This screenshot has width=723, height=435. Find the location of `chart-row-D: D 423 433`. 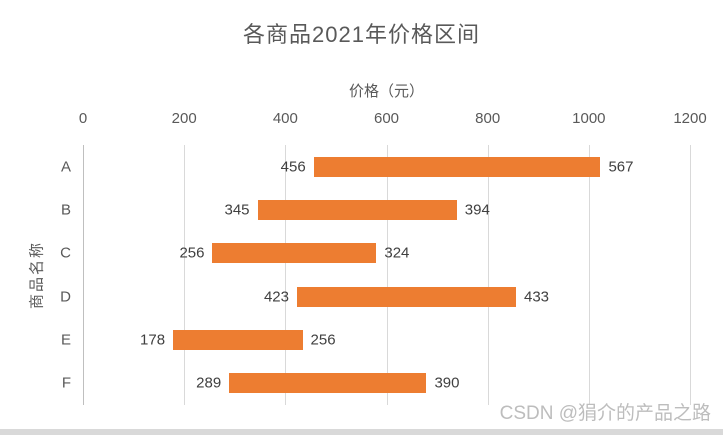

chart-row-D: D 423 433 is located at coordinates (375, 296).